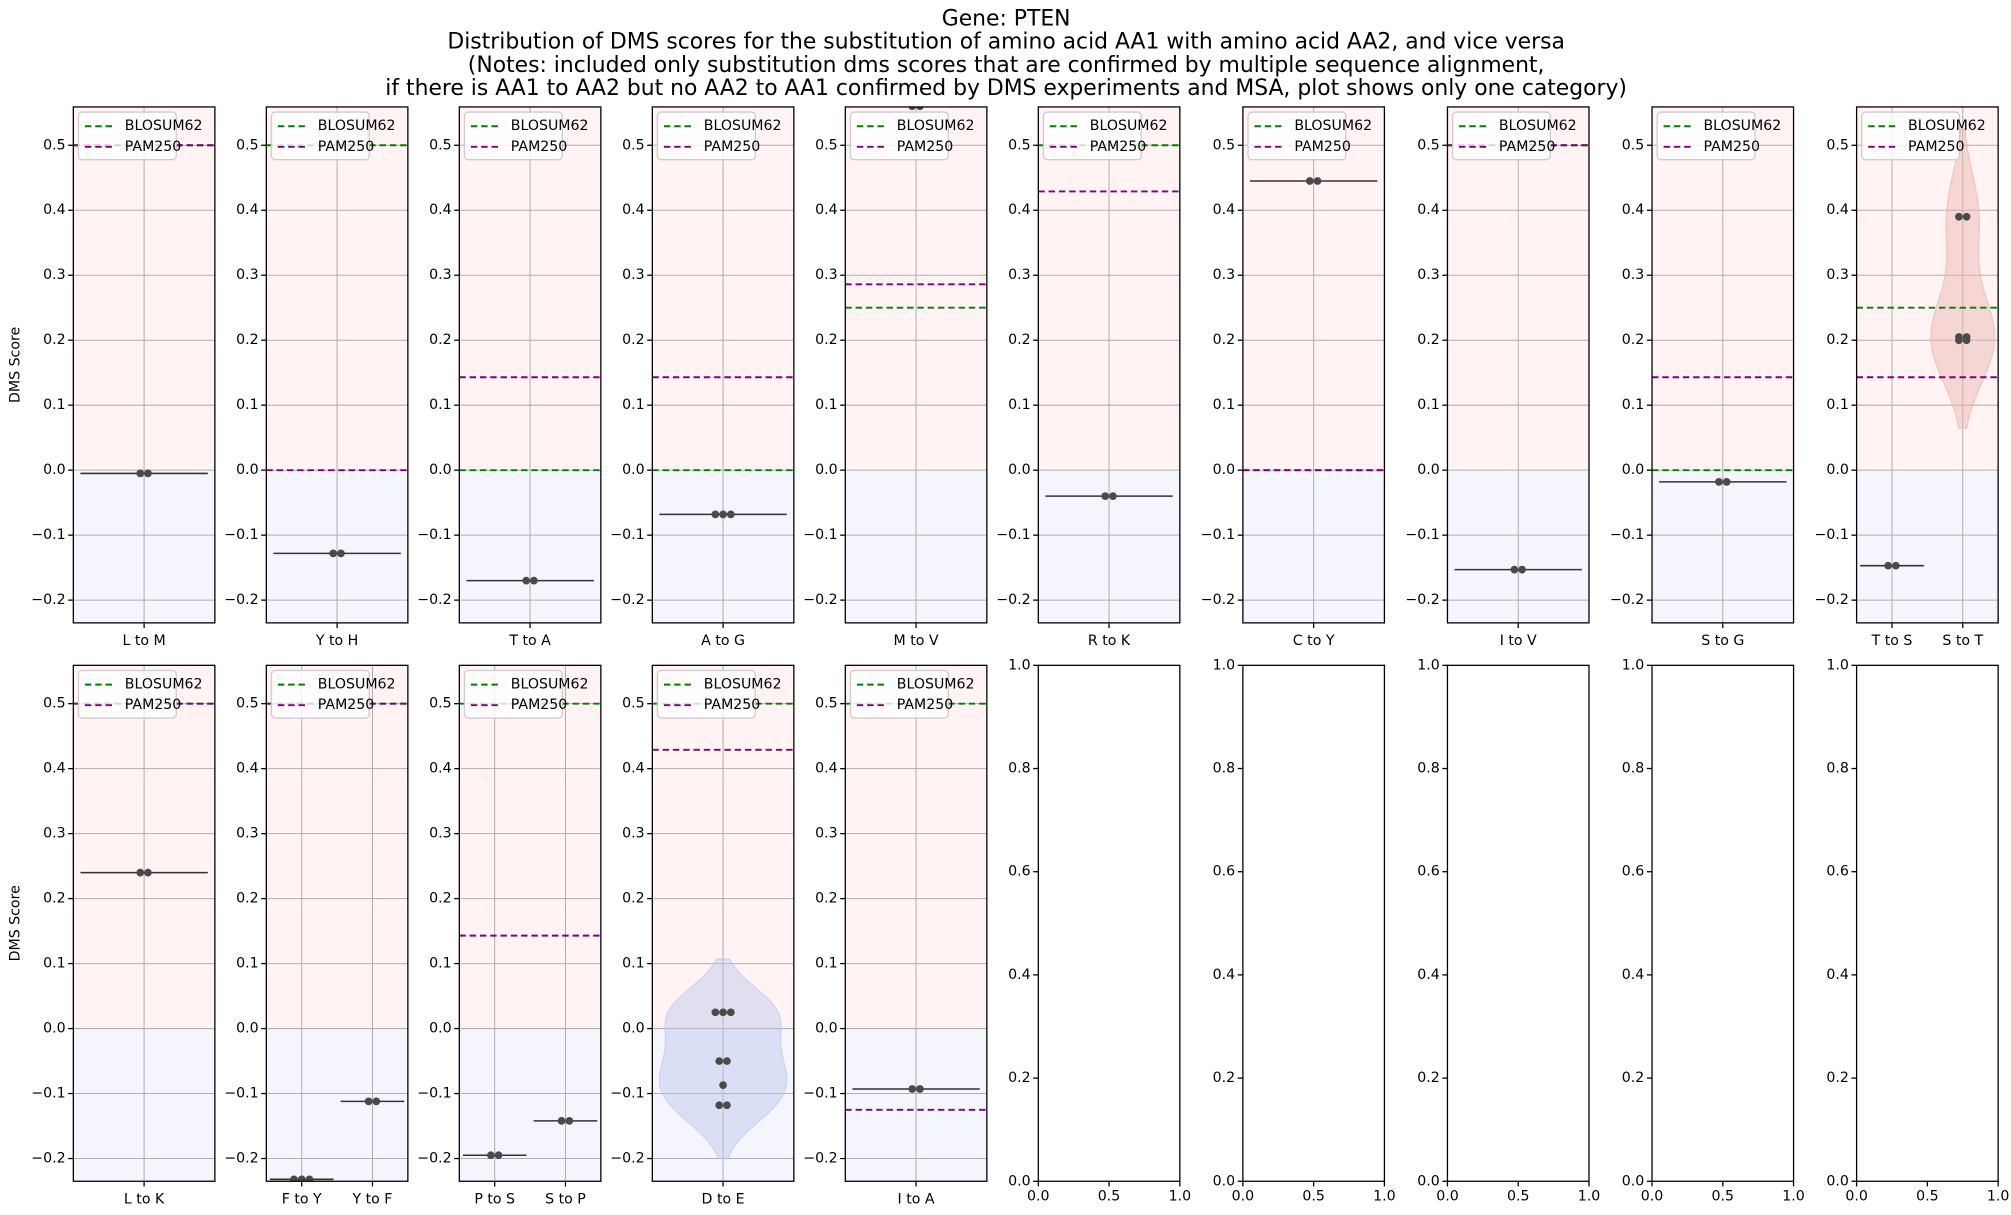 The image size is (2011, 1215). Describe the element at coordinates (371, 1199) in the screenshot. I see `x-tick-label: Y to F` at that location.